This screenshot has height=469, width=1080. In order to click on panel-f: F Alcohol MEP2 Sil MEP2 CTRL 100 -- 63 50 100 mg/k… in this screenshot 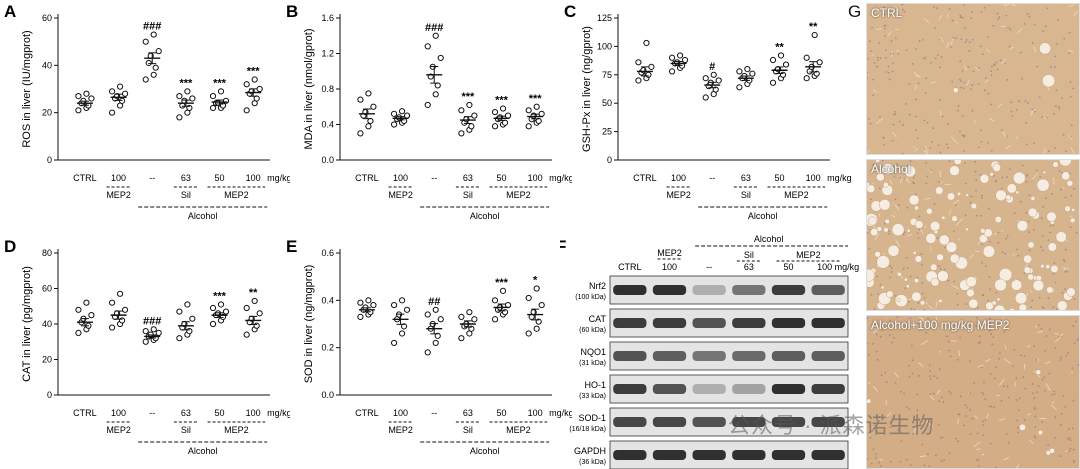, I will do `click(709, 351)`.